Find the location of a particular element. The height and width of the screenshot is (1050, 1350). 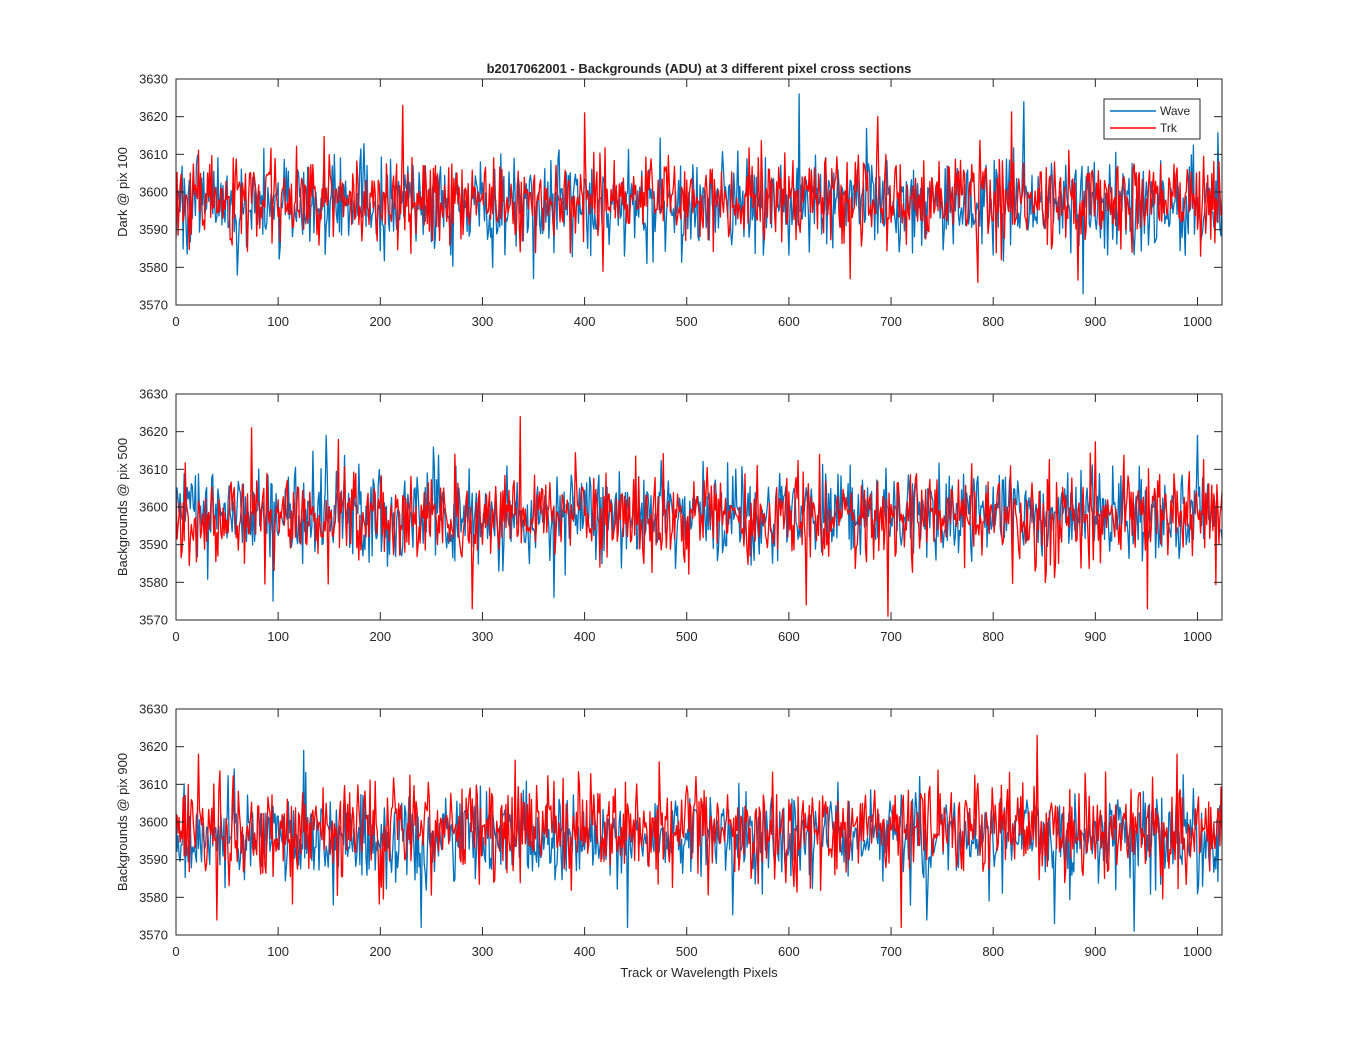

y-axis-label: Backgrounds @ pix 500 is located at coordinates (122, 507).